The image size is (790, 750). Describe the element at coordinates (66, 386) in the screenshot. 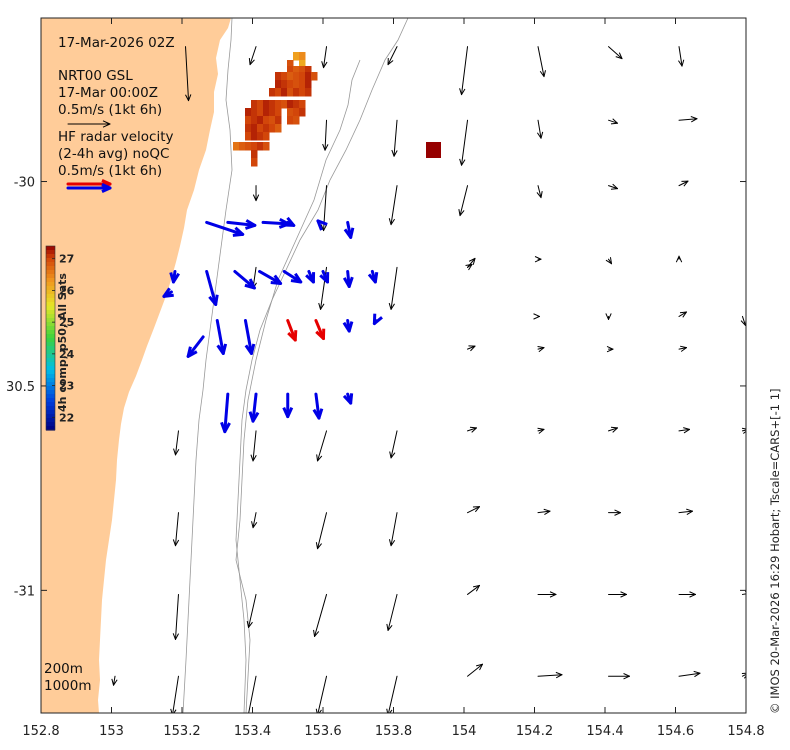

I see `colorbar-tick-label: 23` at that location.